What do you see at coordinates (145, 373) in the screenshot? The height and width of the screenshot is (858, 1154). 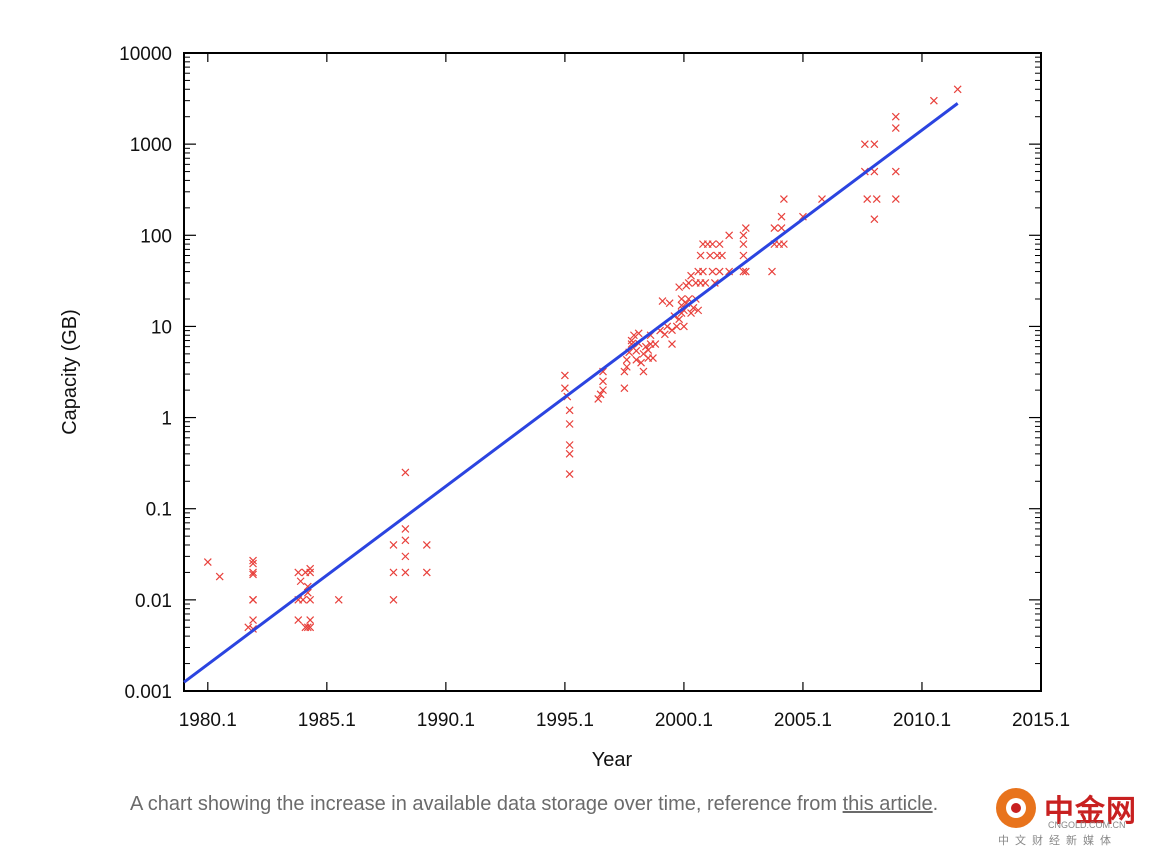 I see `y-axis-tick-labels: 0.001 0.01 0.1 1 10 100 1000 10000` at bounding box center [145, 373].